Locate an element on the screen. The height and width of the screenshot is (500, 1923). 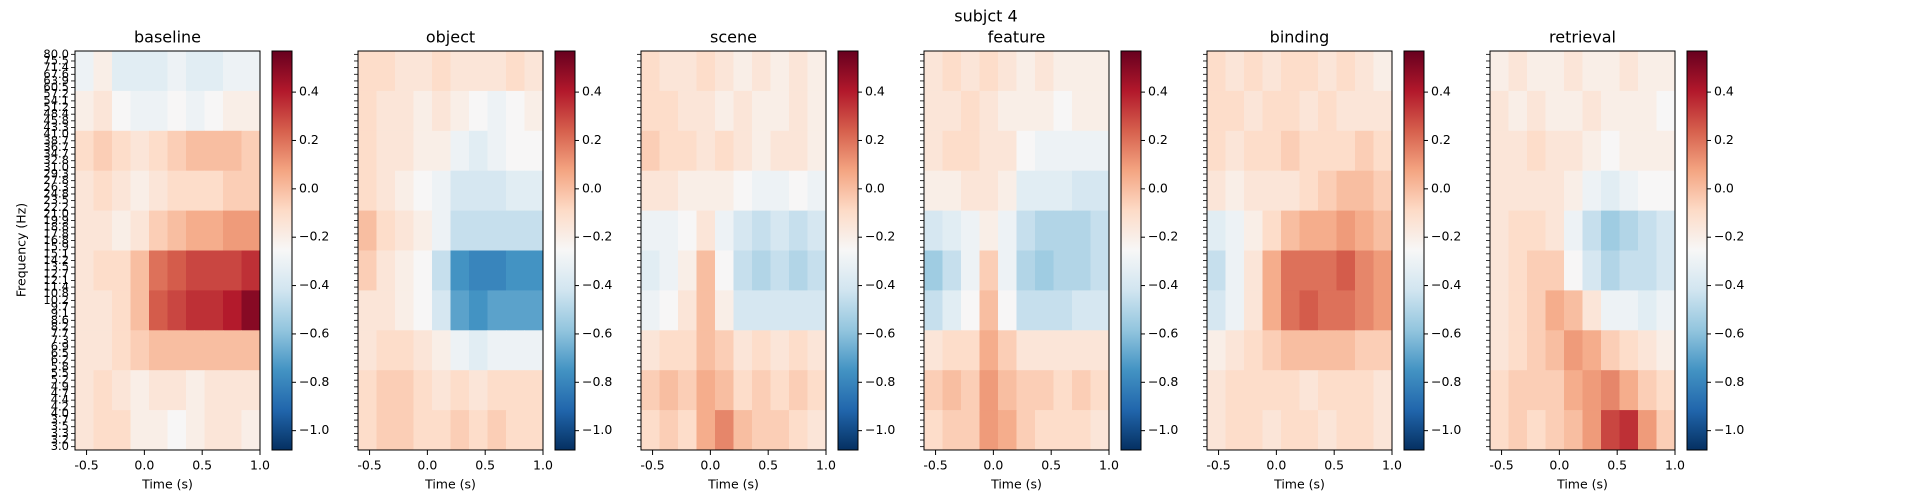
y-tick-label: 12.1 is located at coordinates (56, 280).